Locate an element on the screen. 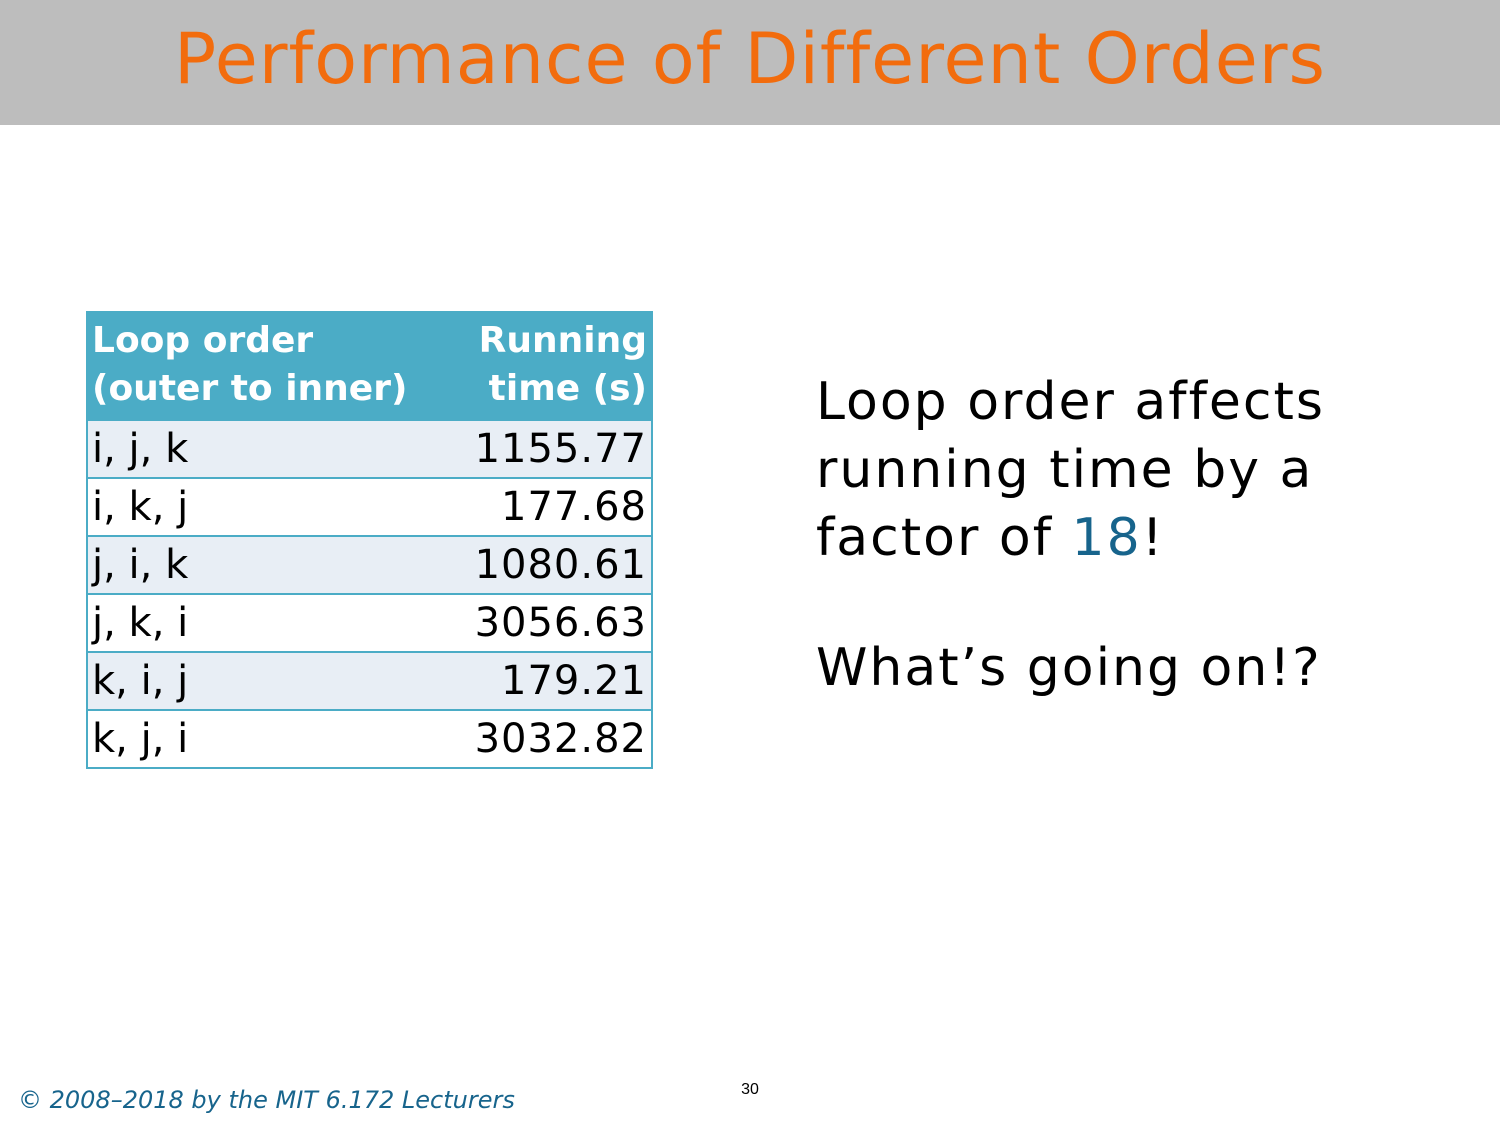 The height and width of the screenshot is (1125, 1500). loop-order-cell: j, k, i is located at coordinates (268, 623).